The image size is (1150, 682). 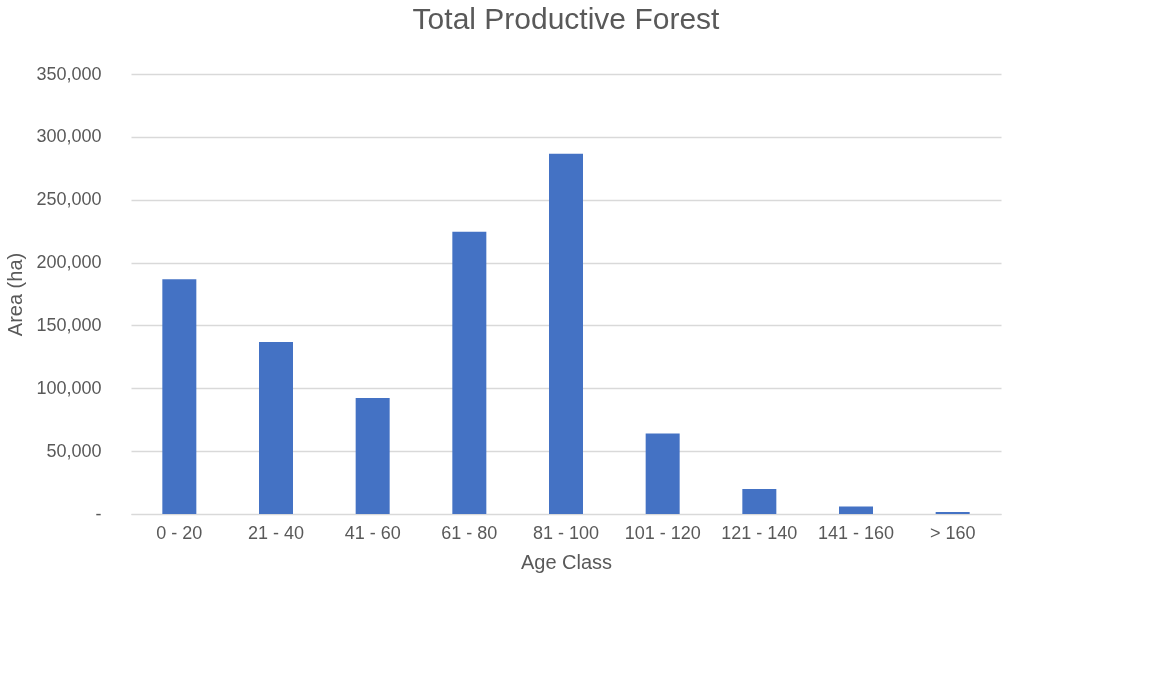 What do you see at coordinates (662, 532) in the screenshot?
I see `x-tick-label: 101 - 120` at bounding box center [662, 532].